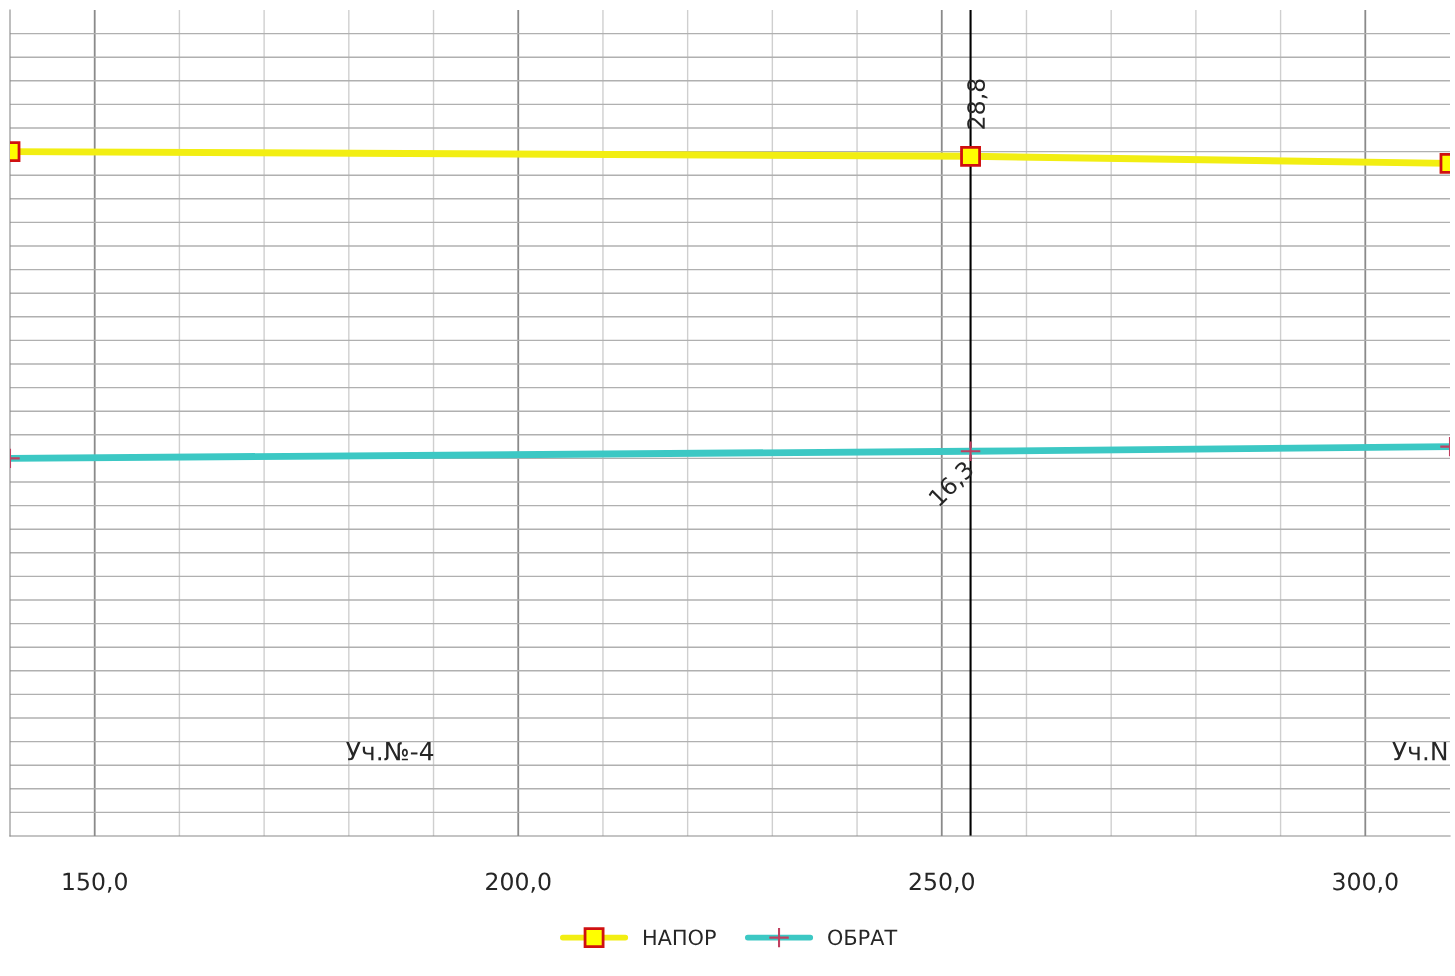 This screenshot has width=1455, height=976. I want to click on x-tick-label: 300,0, so click(1365, 882).